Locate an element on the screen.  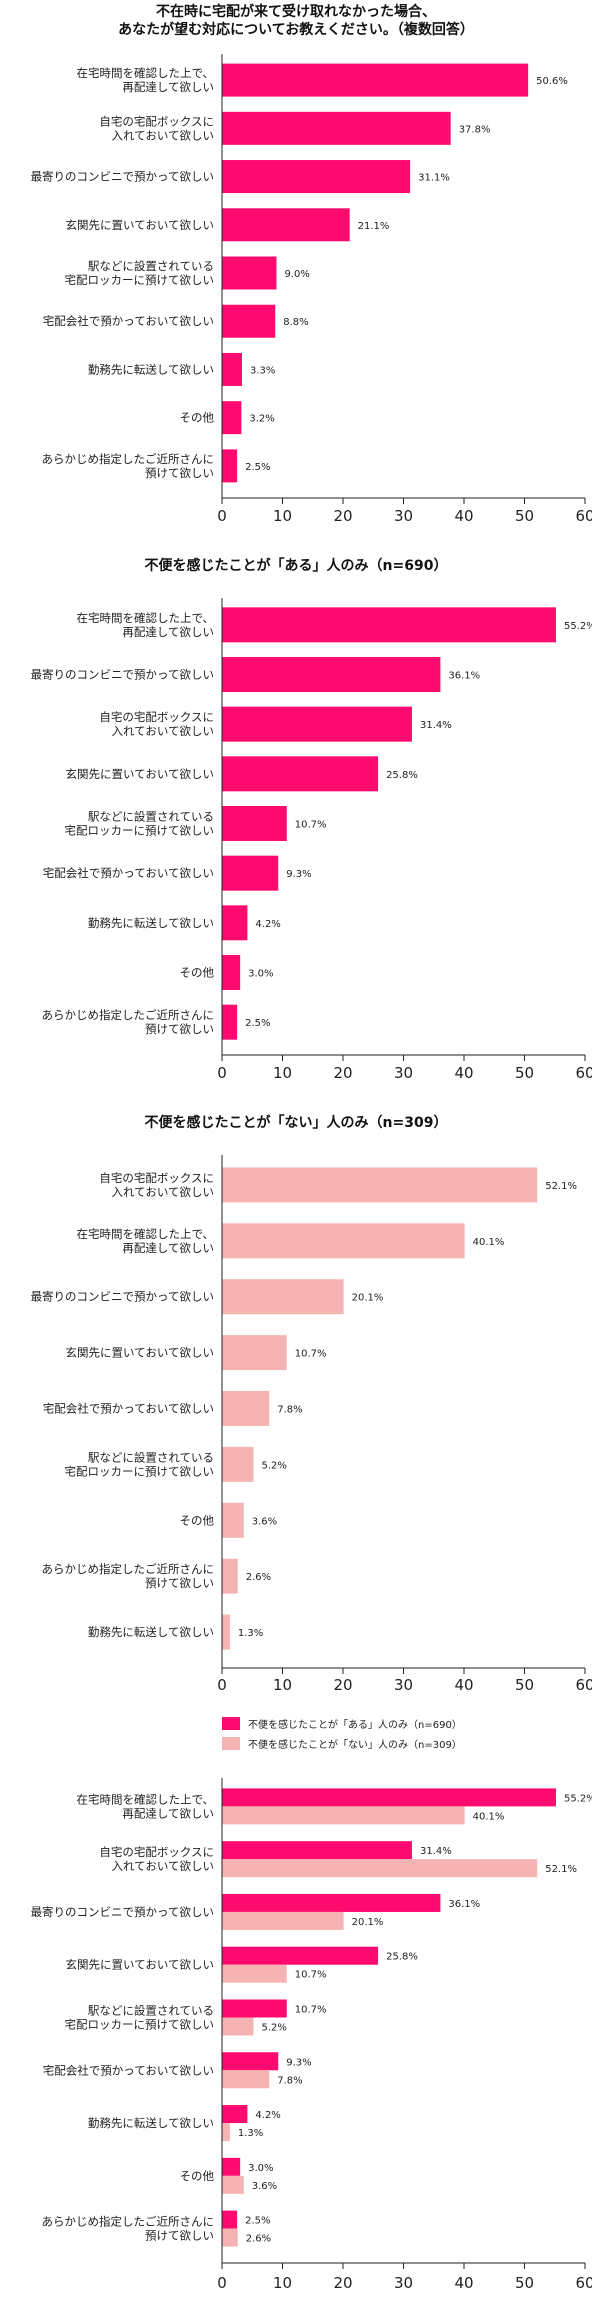
value-label: 3.0% is located at coordinates (260, 2168).